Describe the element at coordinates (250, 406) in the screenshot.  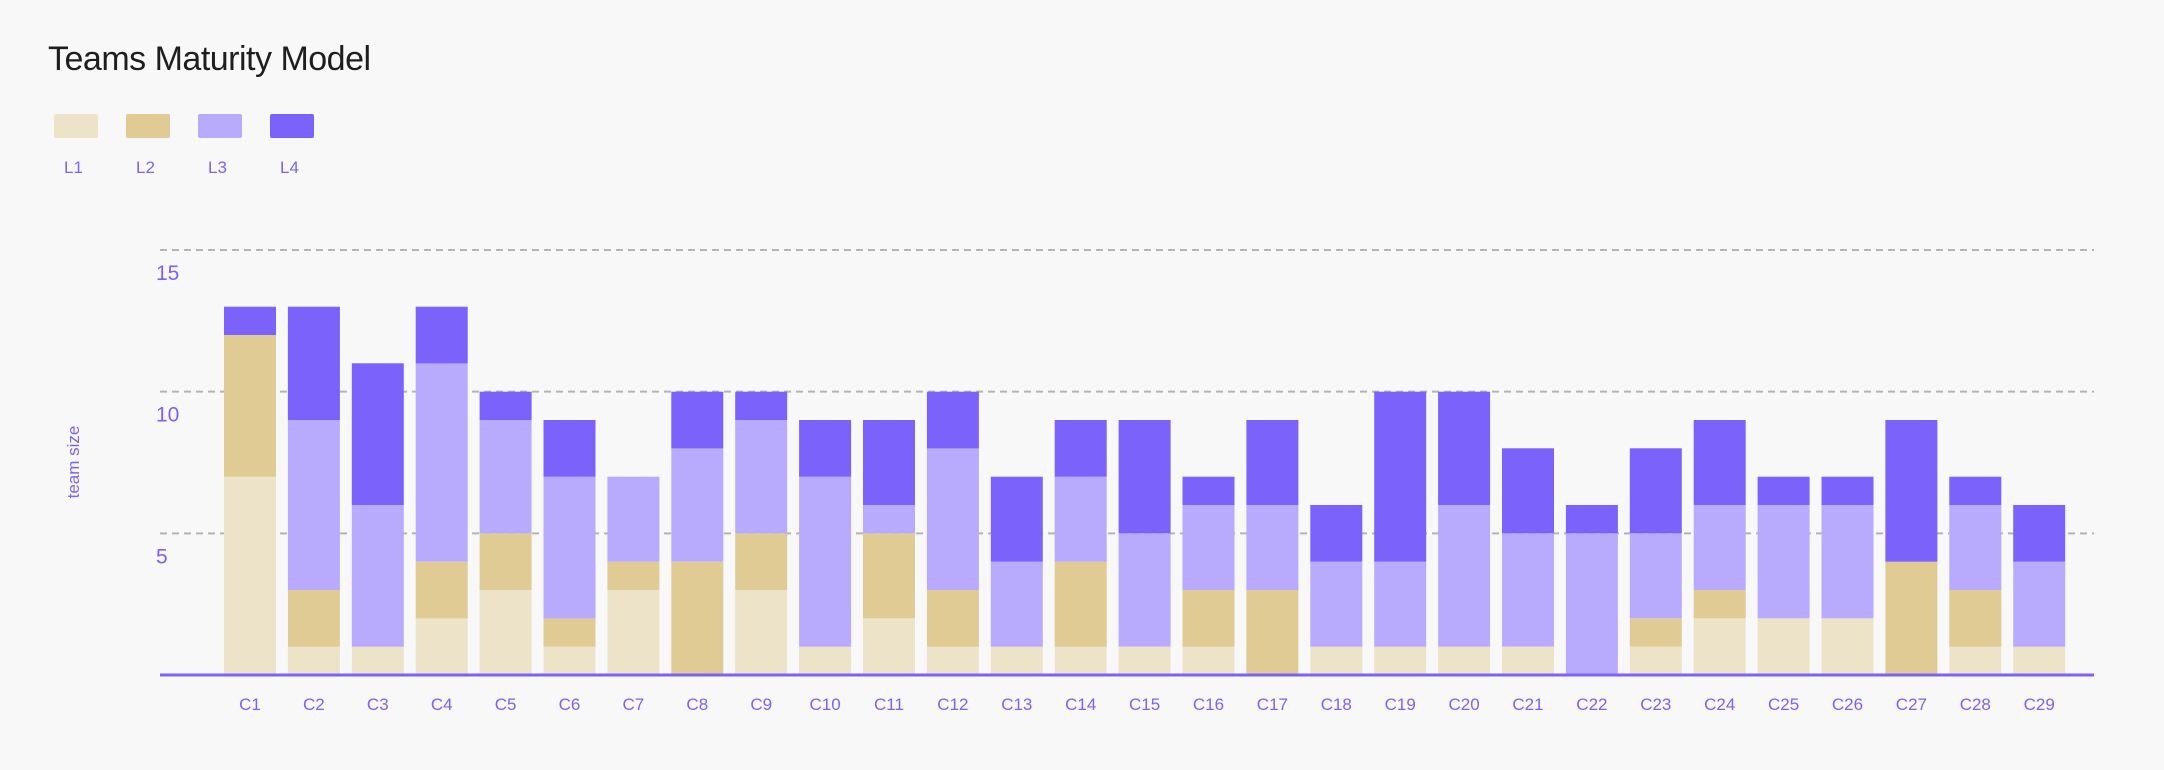
I see `bar-c1-l2` at that location.